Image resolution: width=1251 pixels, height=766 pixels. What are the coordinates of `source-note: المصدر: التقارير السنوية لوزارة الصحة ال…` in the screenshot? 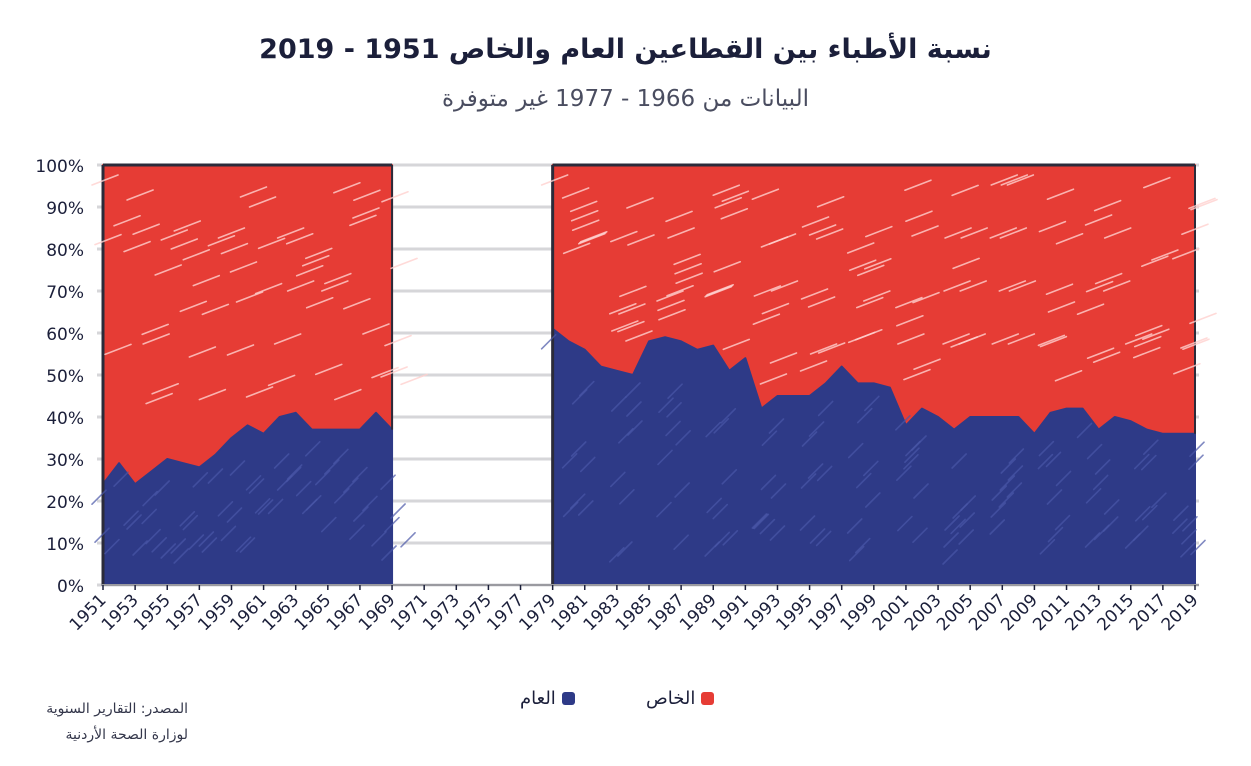 It's located at (103, 722).